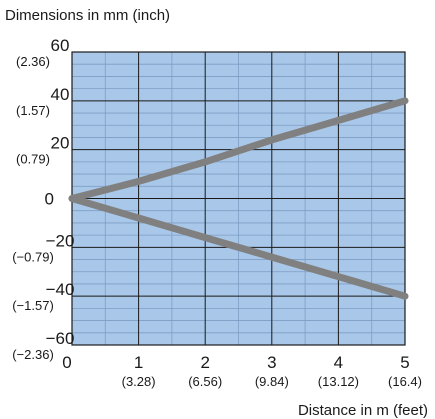 The image size is (435, 419). What do you see at coordinates (338, 362) in the screenshot?
I see `x-tick-label: 4` at bounding box center [338, 362].